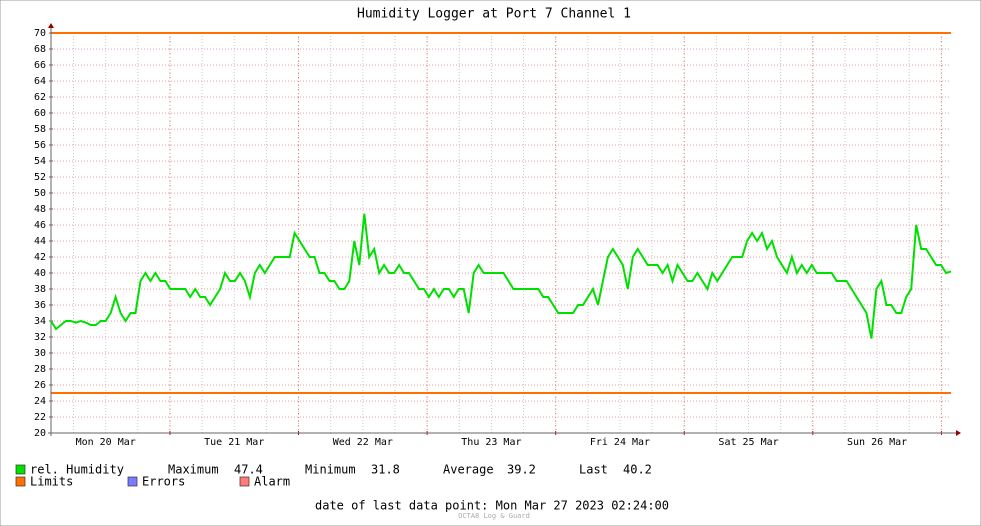  What do you see at coordinates (106, 442) in the screenshot?
I see `x-tick-label: Mon 20 Mar` at bounding box center [106, 442].